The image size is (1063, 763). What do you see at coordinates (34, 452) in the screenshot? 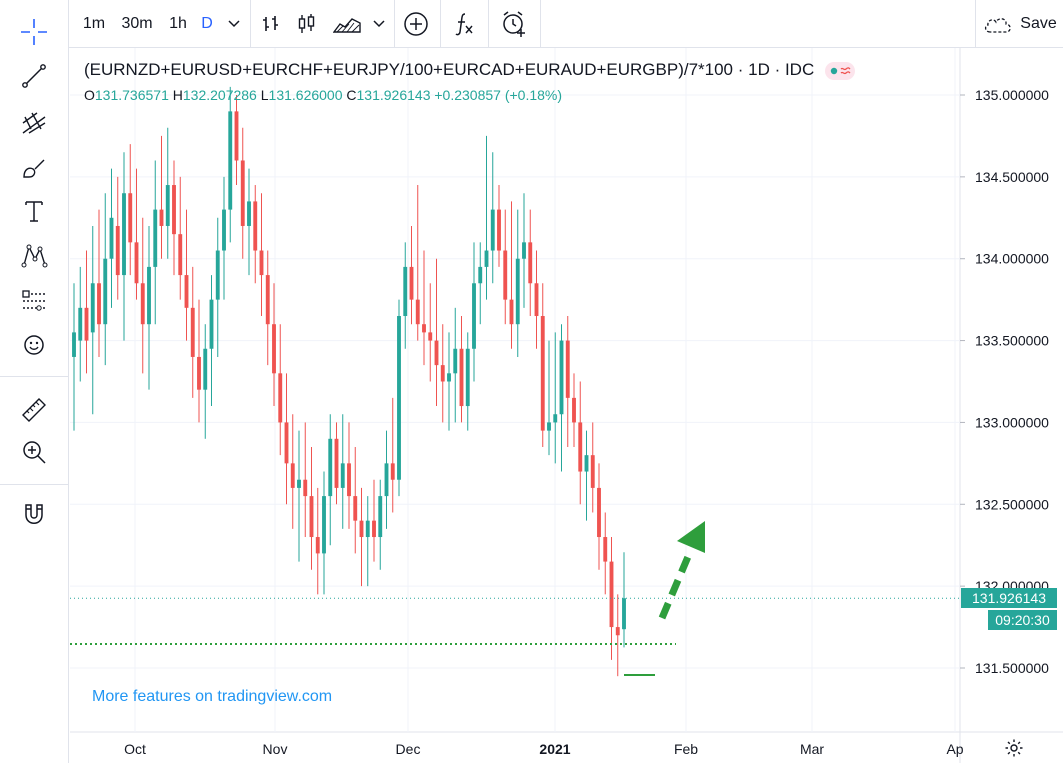
I see `zoom-in-tool` at bounding box center [34, 452].